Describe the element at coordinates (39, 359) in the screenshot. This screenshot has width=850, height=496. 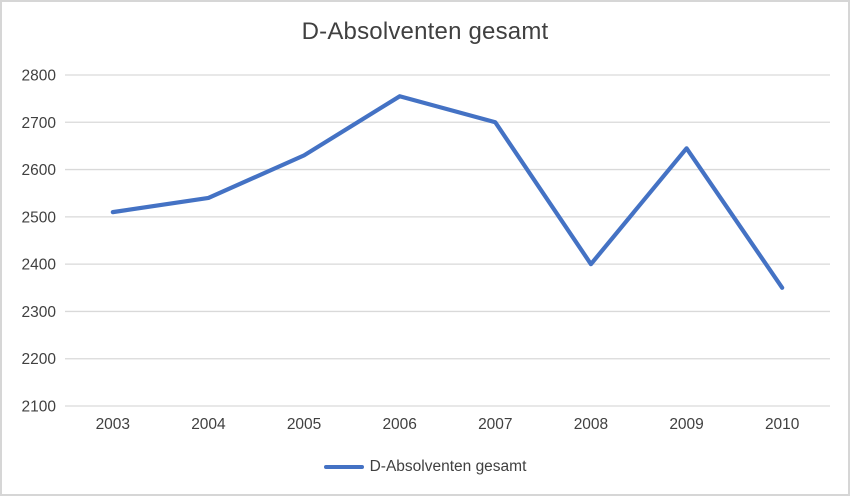
I see `svg-text: 2200` at that location.